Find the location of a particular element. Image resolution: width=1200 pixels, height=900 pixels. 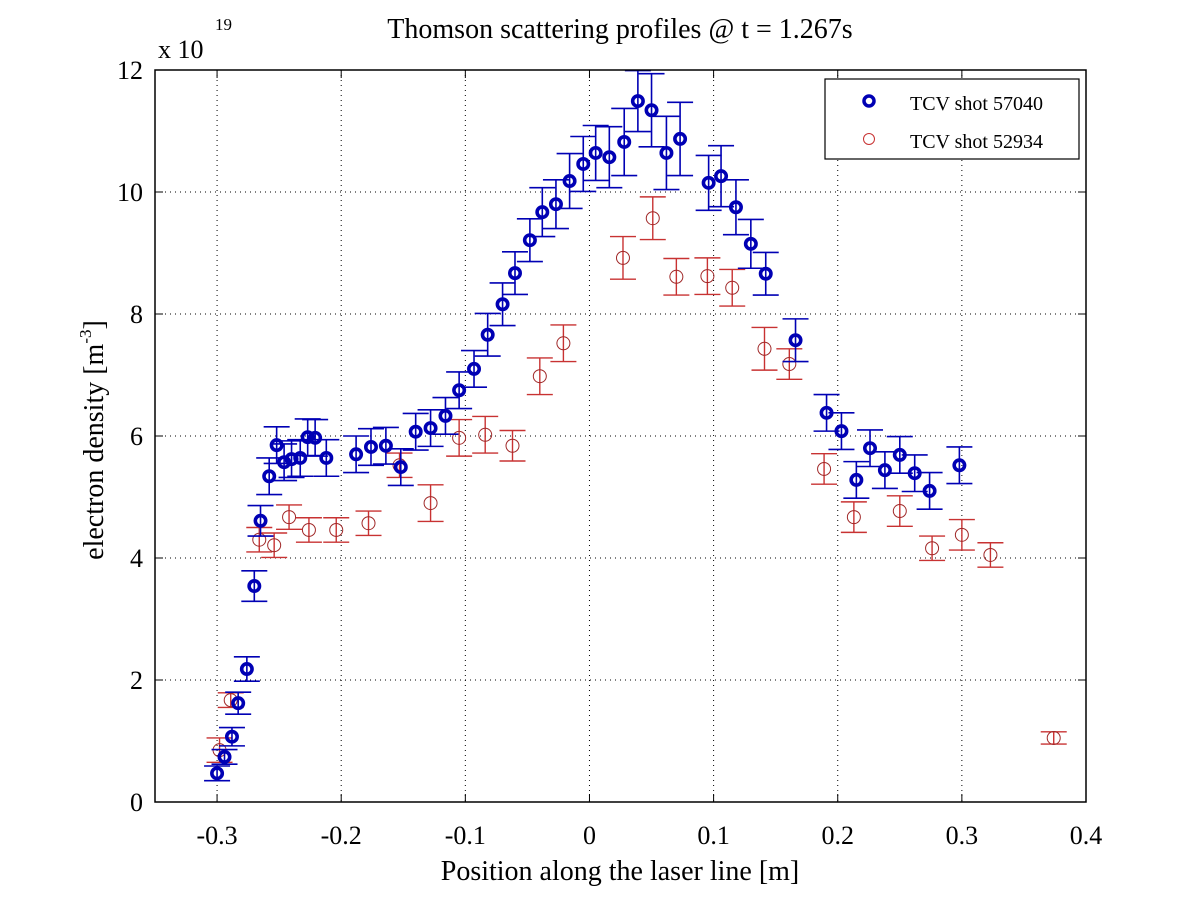

y-tick-label: 10 is located at coordinates (130, 192).